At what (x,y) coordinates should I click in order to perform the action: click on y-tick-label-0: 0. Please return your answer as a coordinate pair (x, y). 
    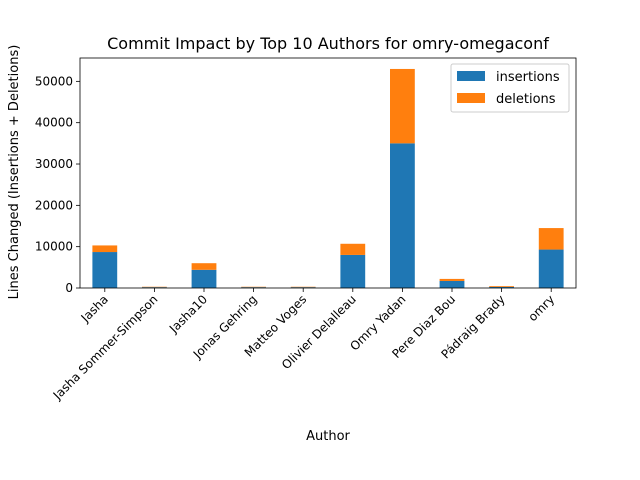
    Looking at the image, I should click on (69, 288).